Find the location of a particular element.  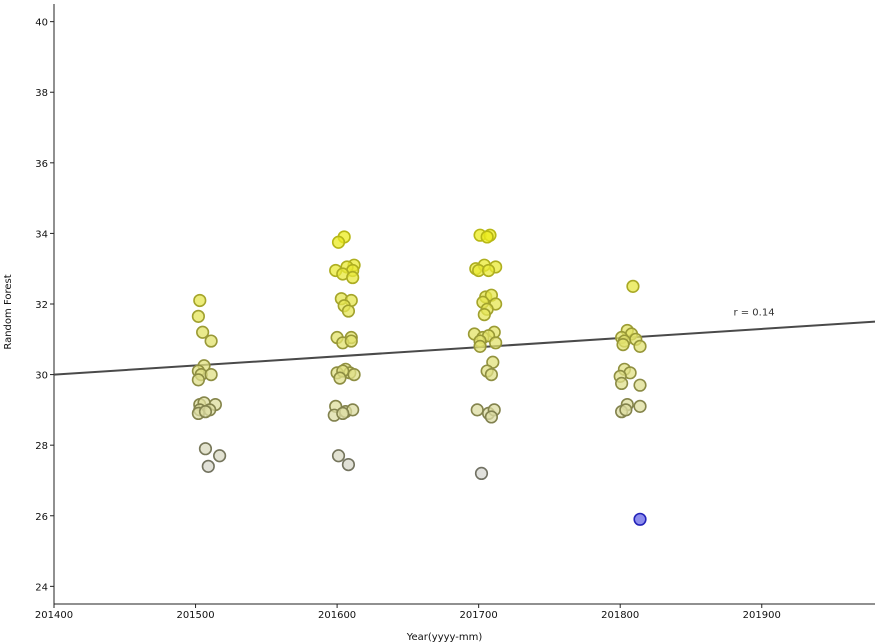

y-tick-label: 26 is located at coordinates (41, 517).